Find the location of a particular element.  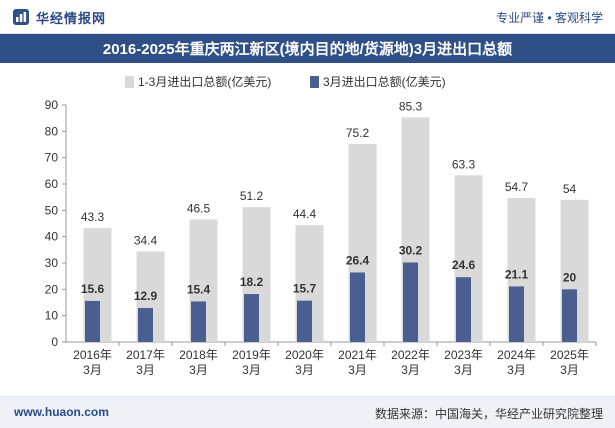

x-tick-label-year: 2023年 is located at coordinates (463, 355).